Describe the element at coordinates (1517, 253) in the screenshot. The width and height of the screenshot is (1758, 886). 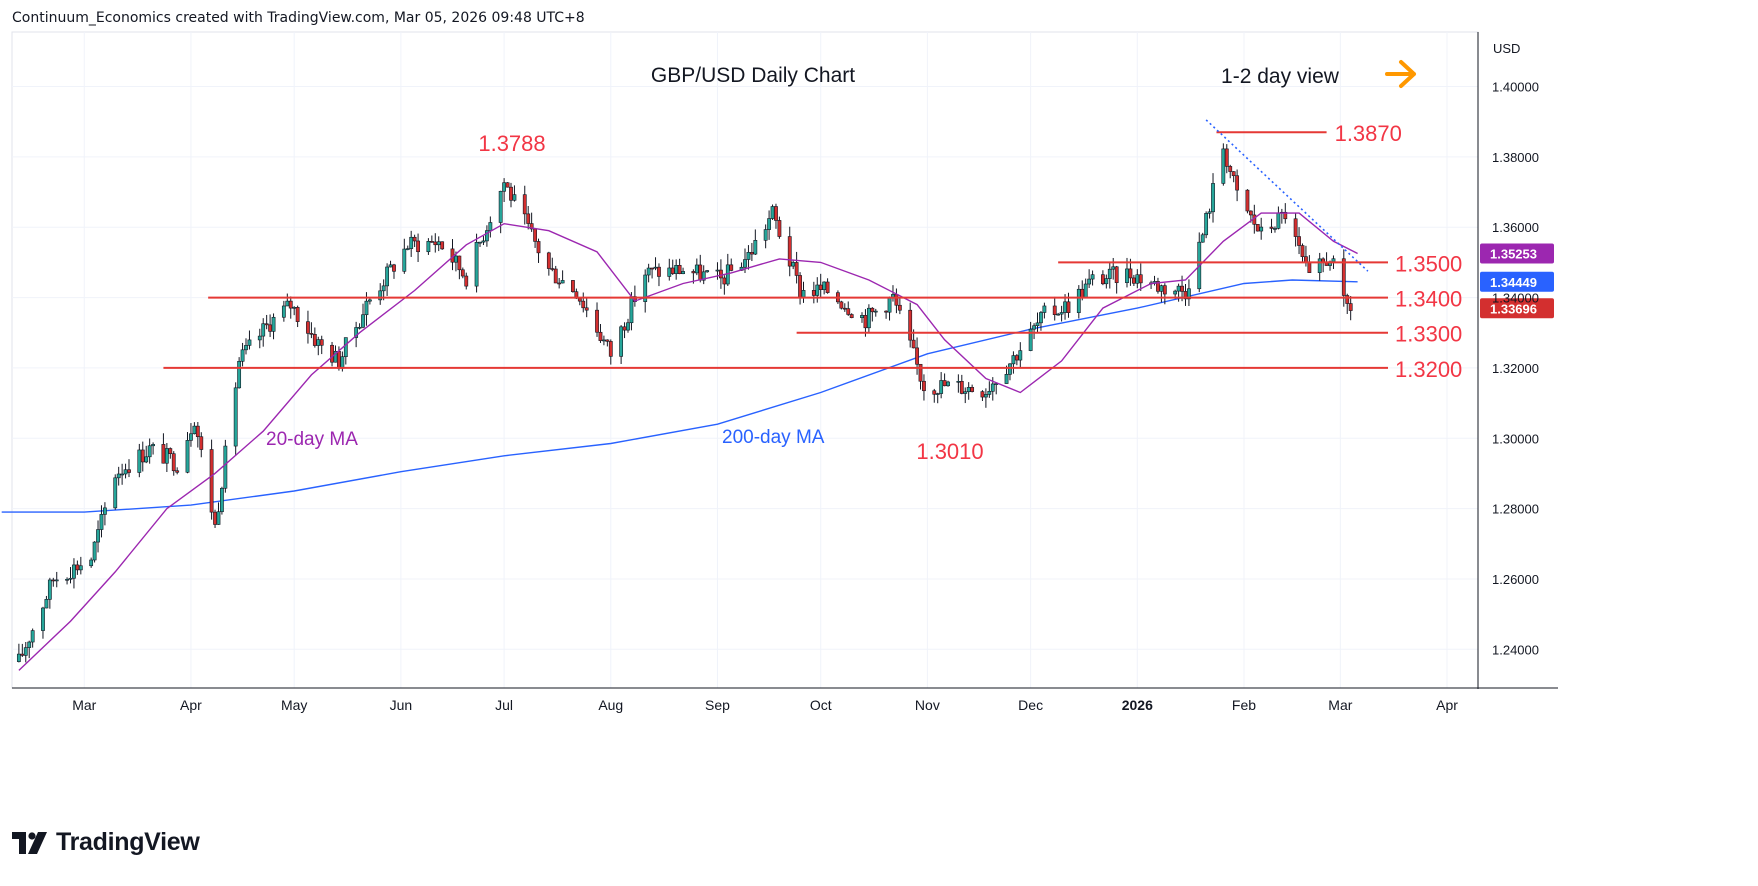
I see `price-tag` at that location.